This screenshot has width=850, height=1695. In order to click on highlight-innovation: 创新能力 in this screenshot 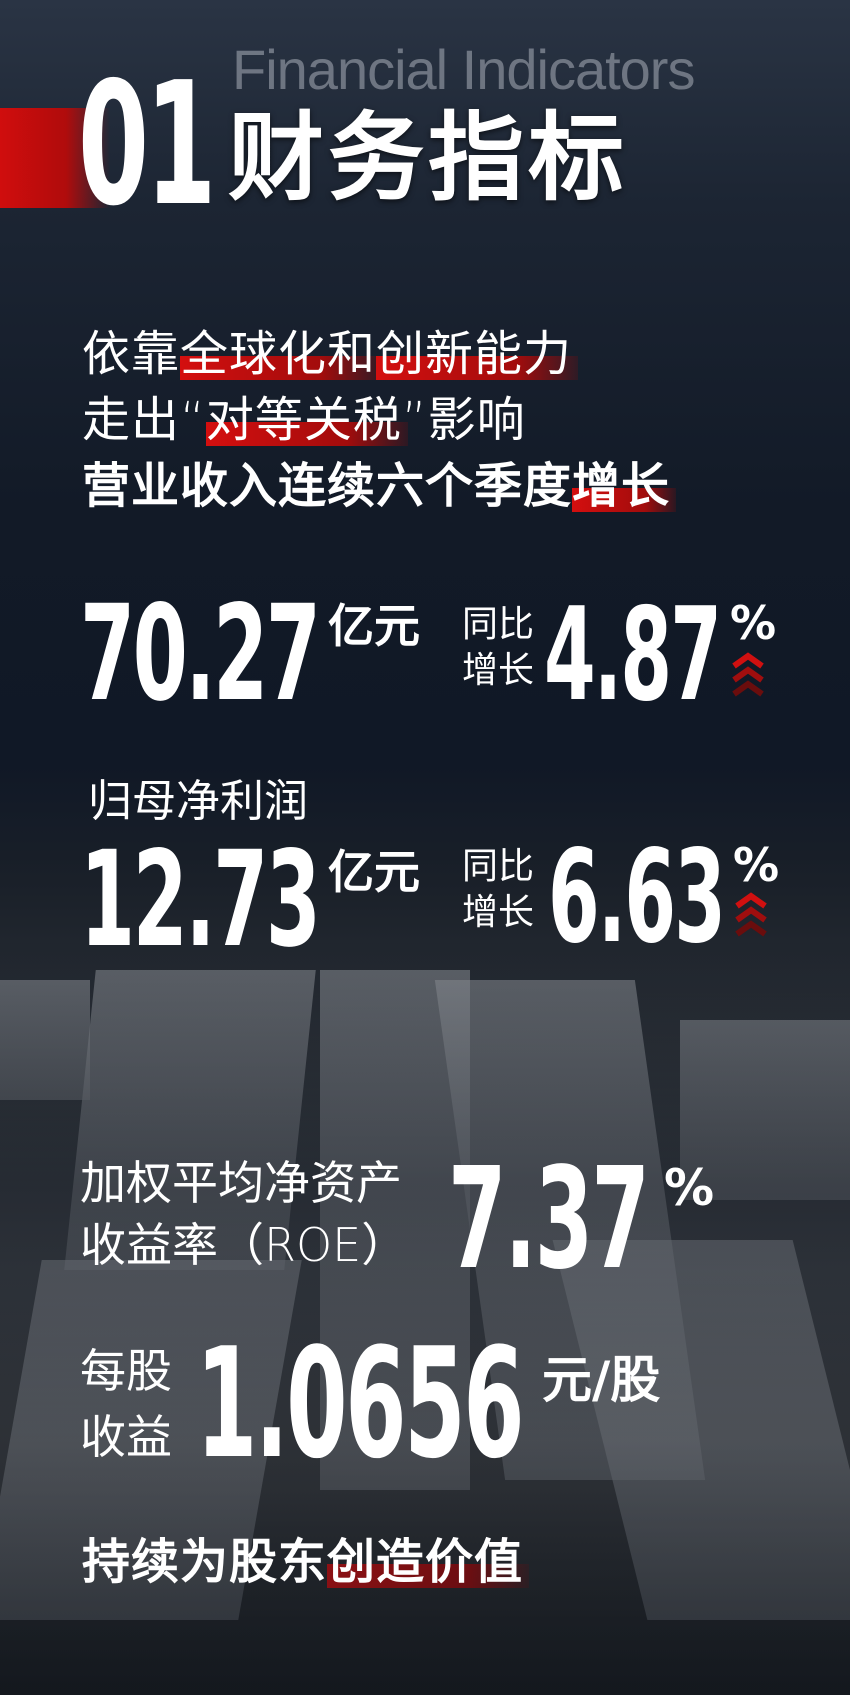, I will do `click(474, 354)`.